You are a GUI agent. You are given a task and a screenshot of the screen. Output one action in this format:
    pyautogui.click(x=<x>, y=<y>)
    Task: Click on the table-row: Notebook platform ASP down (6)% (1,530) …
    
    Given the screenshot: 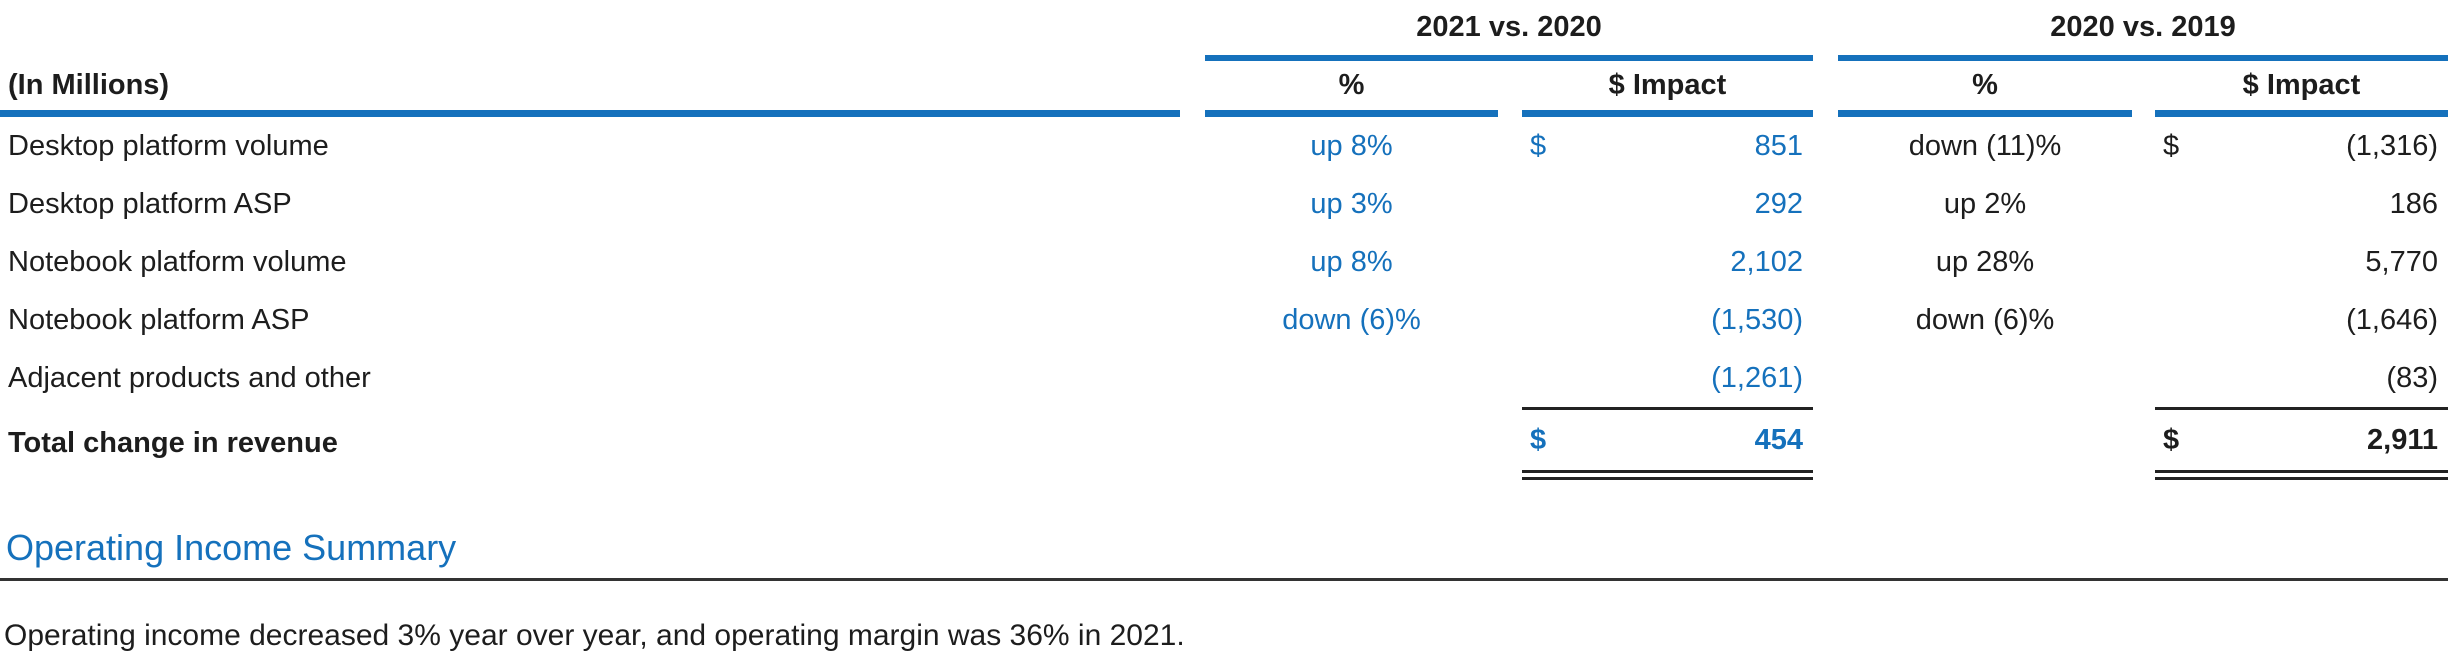 What is the action you would take?
    pyautogui.click(x=1224, y=320)
    